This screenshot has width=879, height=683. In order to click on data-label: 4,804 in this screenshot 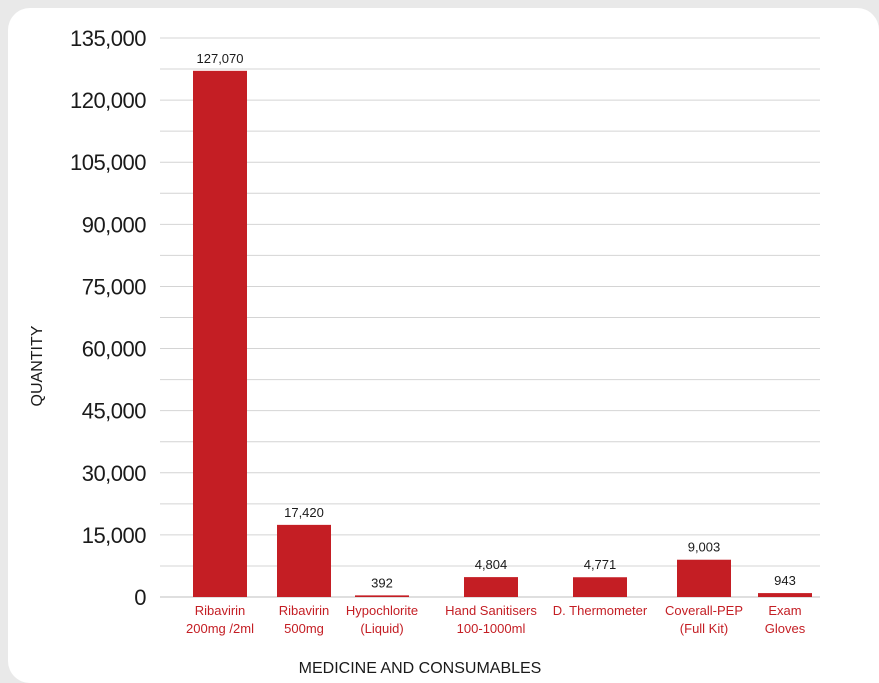, I will do `click(491, 564)`.